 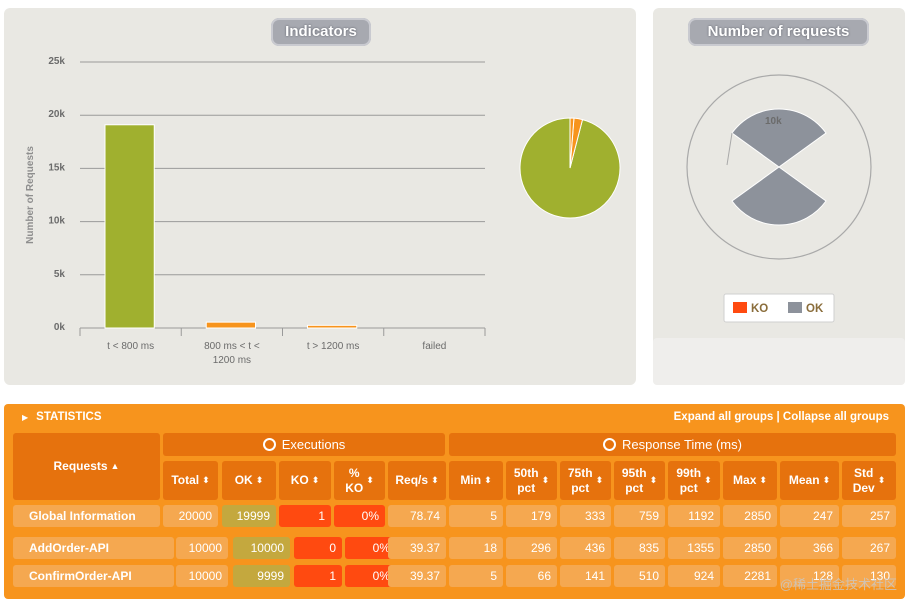 What do you see at coordinates (60, 274) in the screenshot?
I see `y-tick-label: 5k` at bounding box center [60, 274].